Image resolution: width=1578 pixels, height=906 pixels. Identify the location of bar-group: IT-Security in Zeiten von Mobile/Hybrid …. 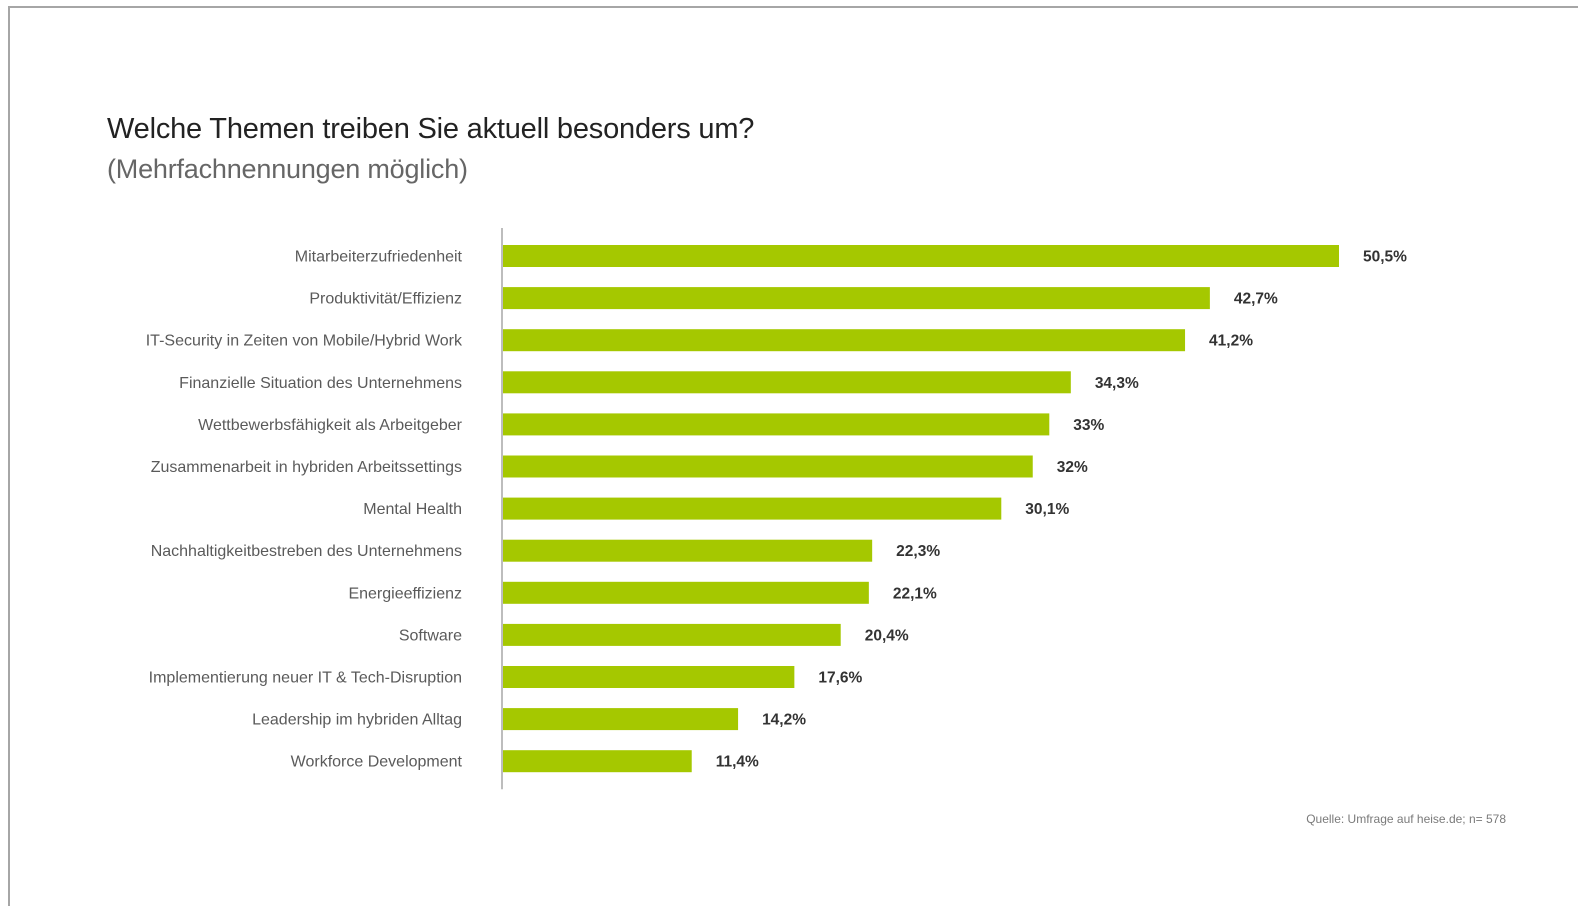
(699, 340).